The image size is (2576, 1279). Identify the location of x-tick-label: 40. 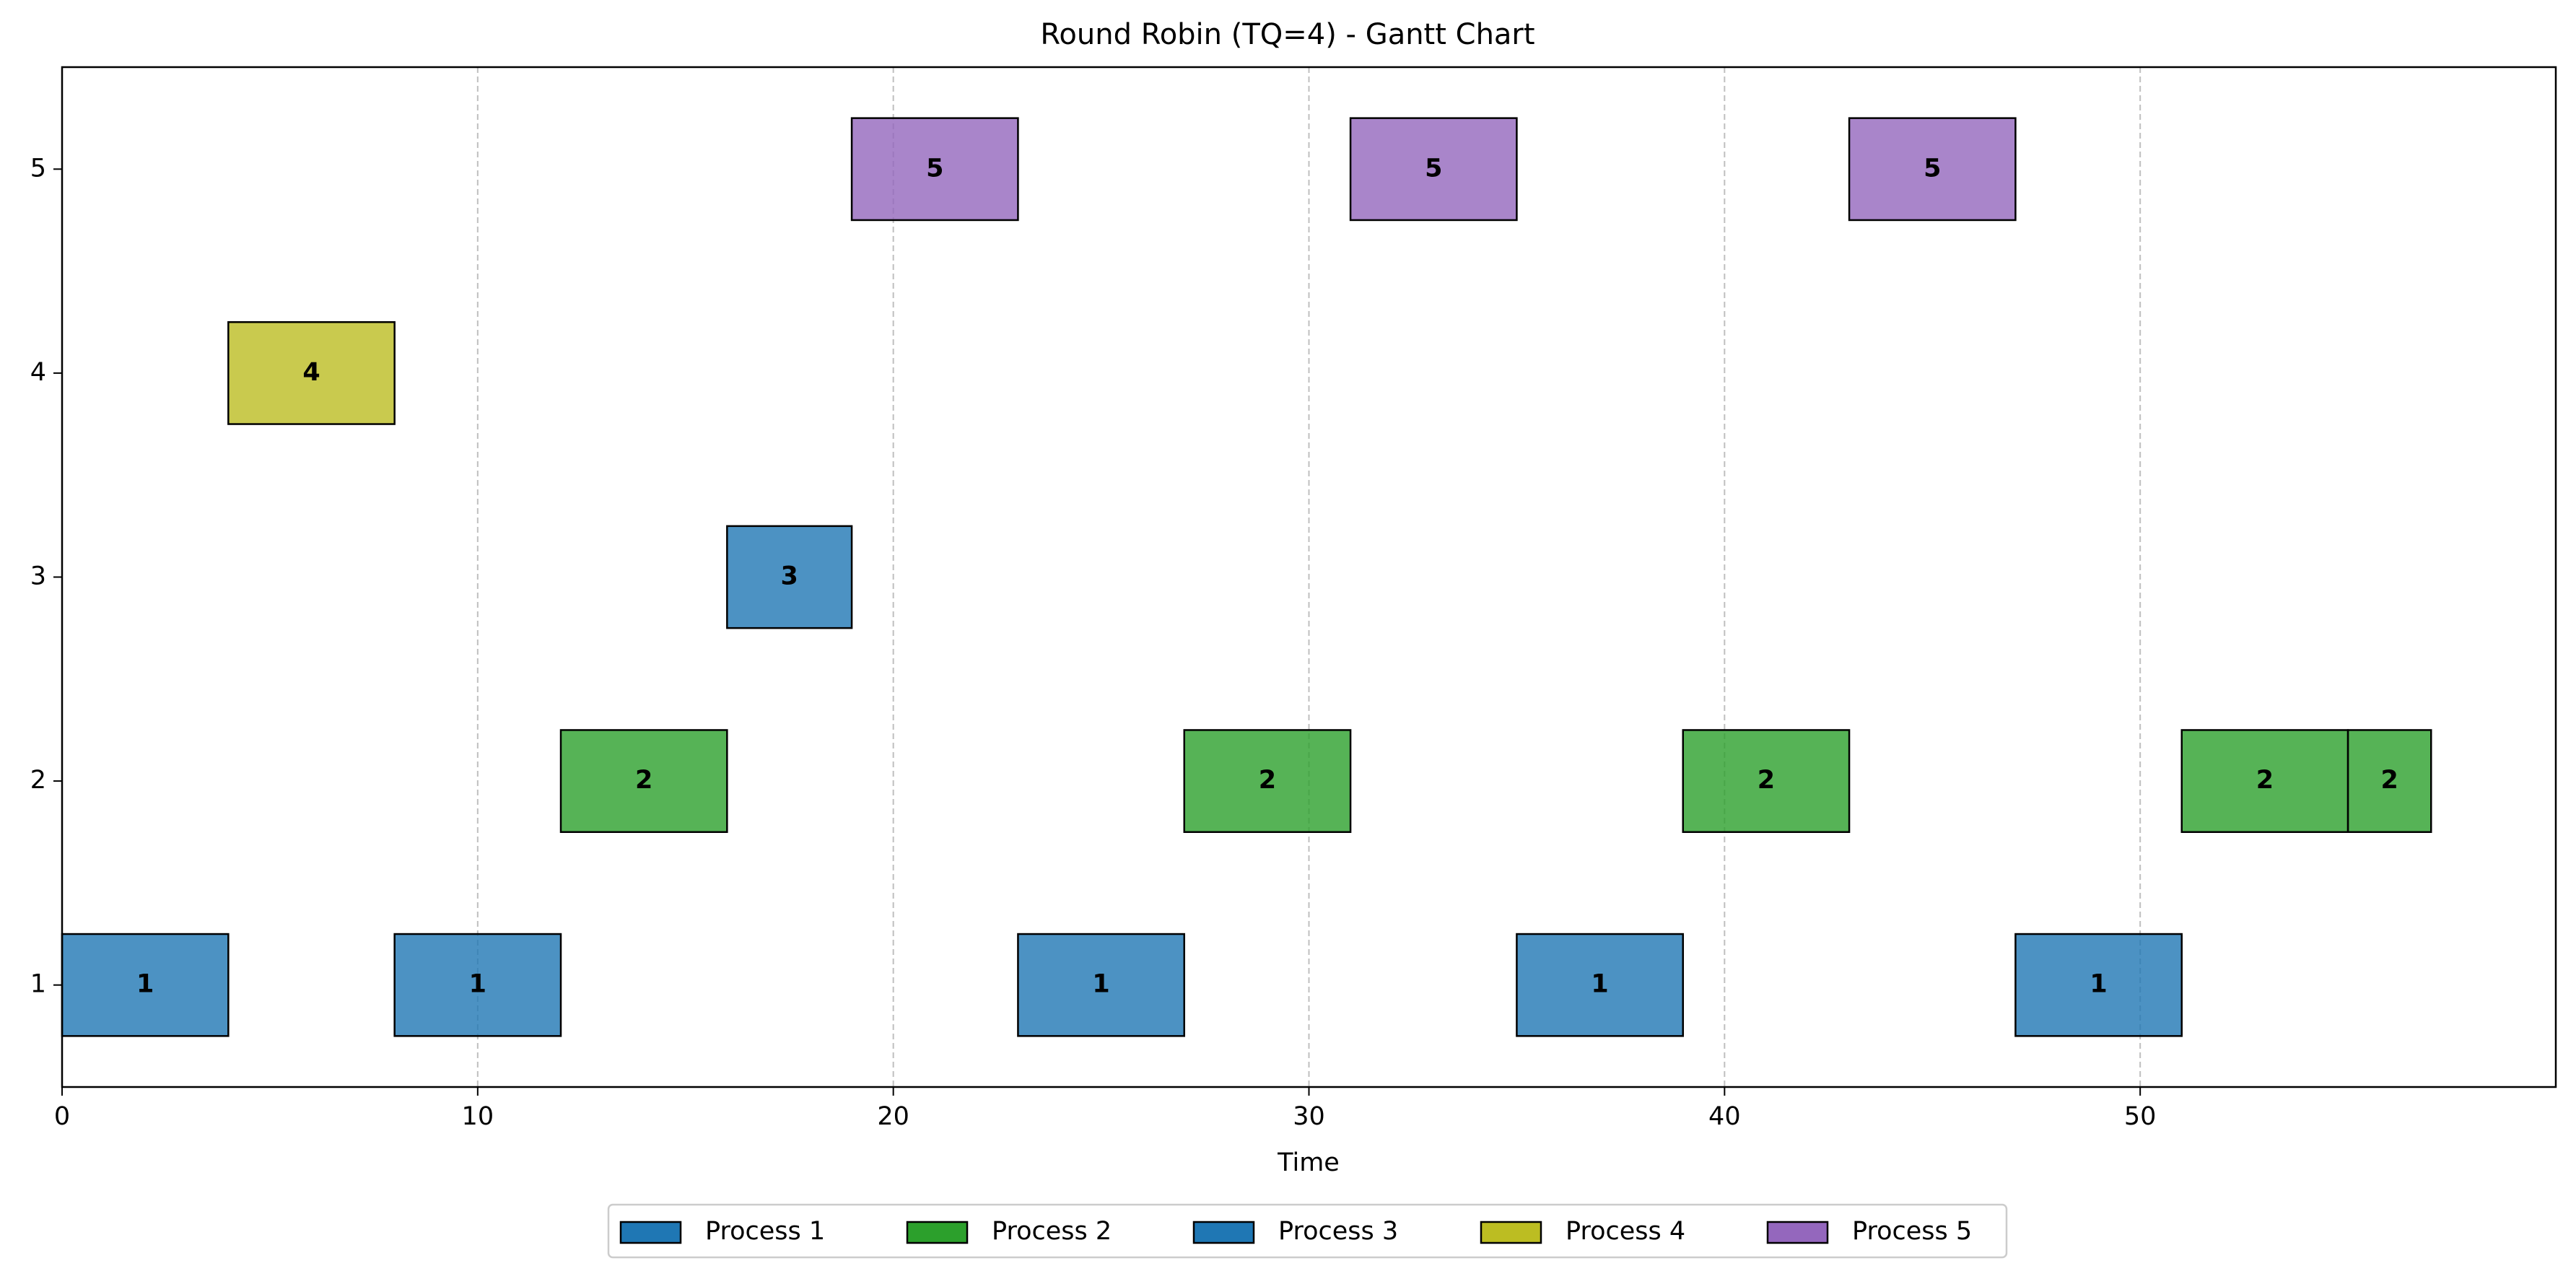
(1724, 1116).